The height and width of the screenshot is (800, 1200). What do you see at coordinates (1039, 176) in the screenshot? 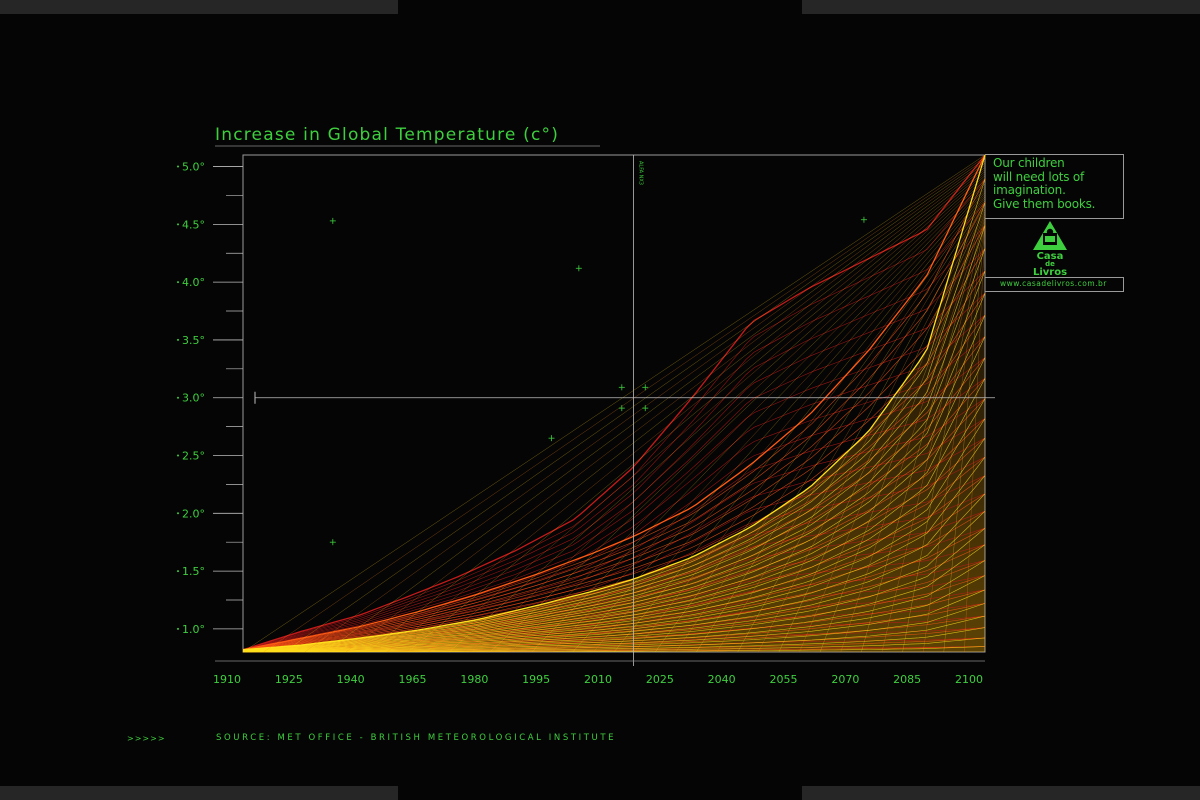
I see `ad-line: will need lots of` at bounding box center [1039, 176].